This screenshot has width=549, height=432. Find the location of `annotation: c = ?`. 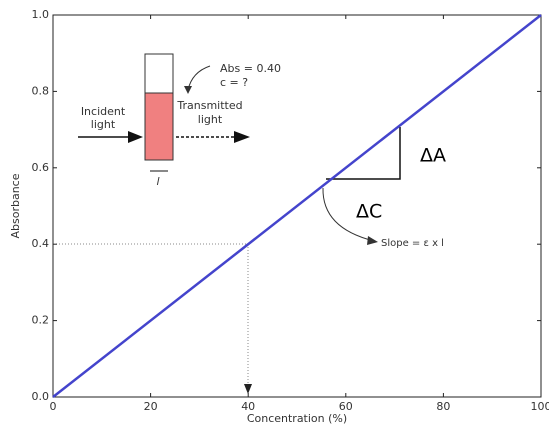

annotation: c = ? is located at coordinates (234, 82).